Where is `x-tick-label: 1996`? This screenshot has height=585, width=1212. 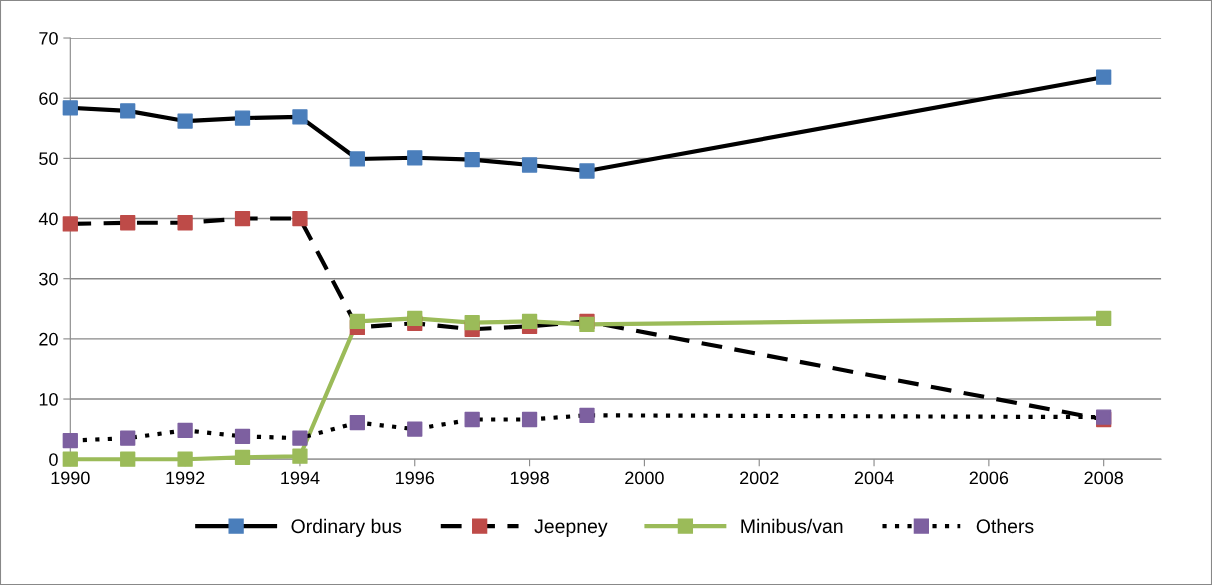
x-tick-label: 1996 is located at coordinates (415, 478).